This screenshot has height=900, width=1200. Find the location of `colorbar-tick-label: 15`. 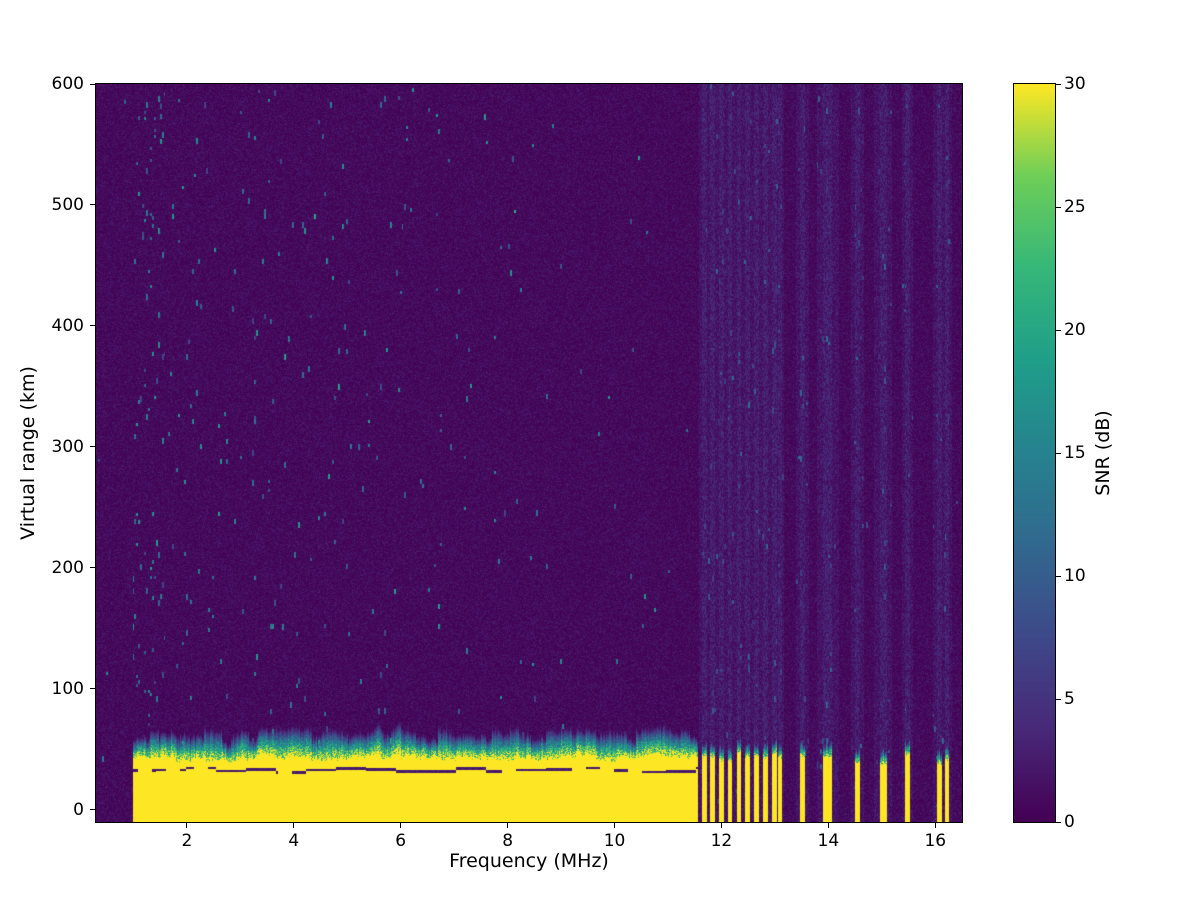

colorbar-tick-label: 15 is located at coordinates (1075, 453).